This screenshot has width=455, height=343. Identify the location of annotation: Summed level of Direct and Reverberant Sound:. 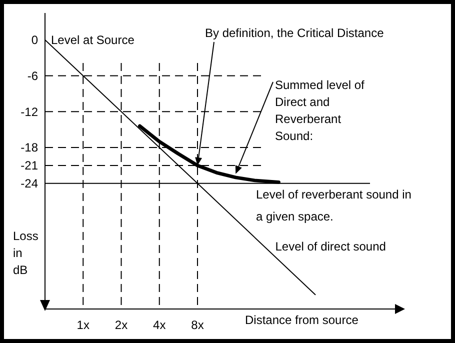
(320, 110).